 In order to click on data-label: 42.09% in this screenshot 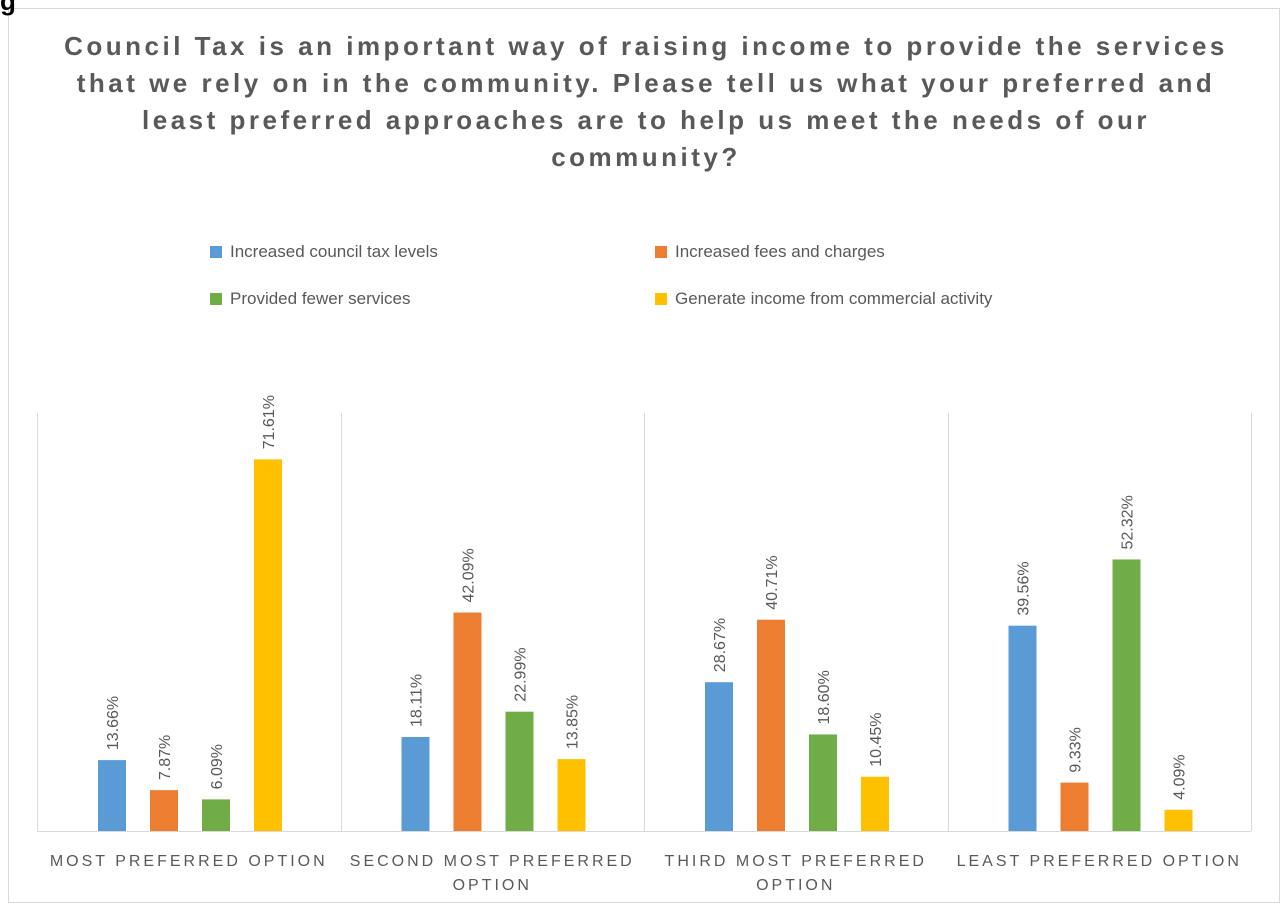, I will do `click(469, 575)`.